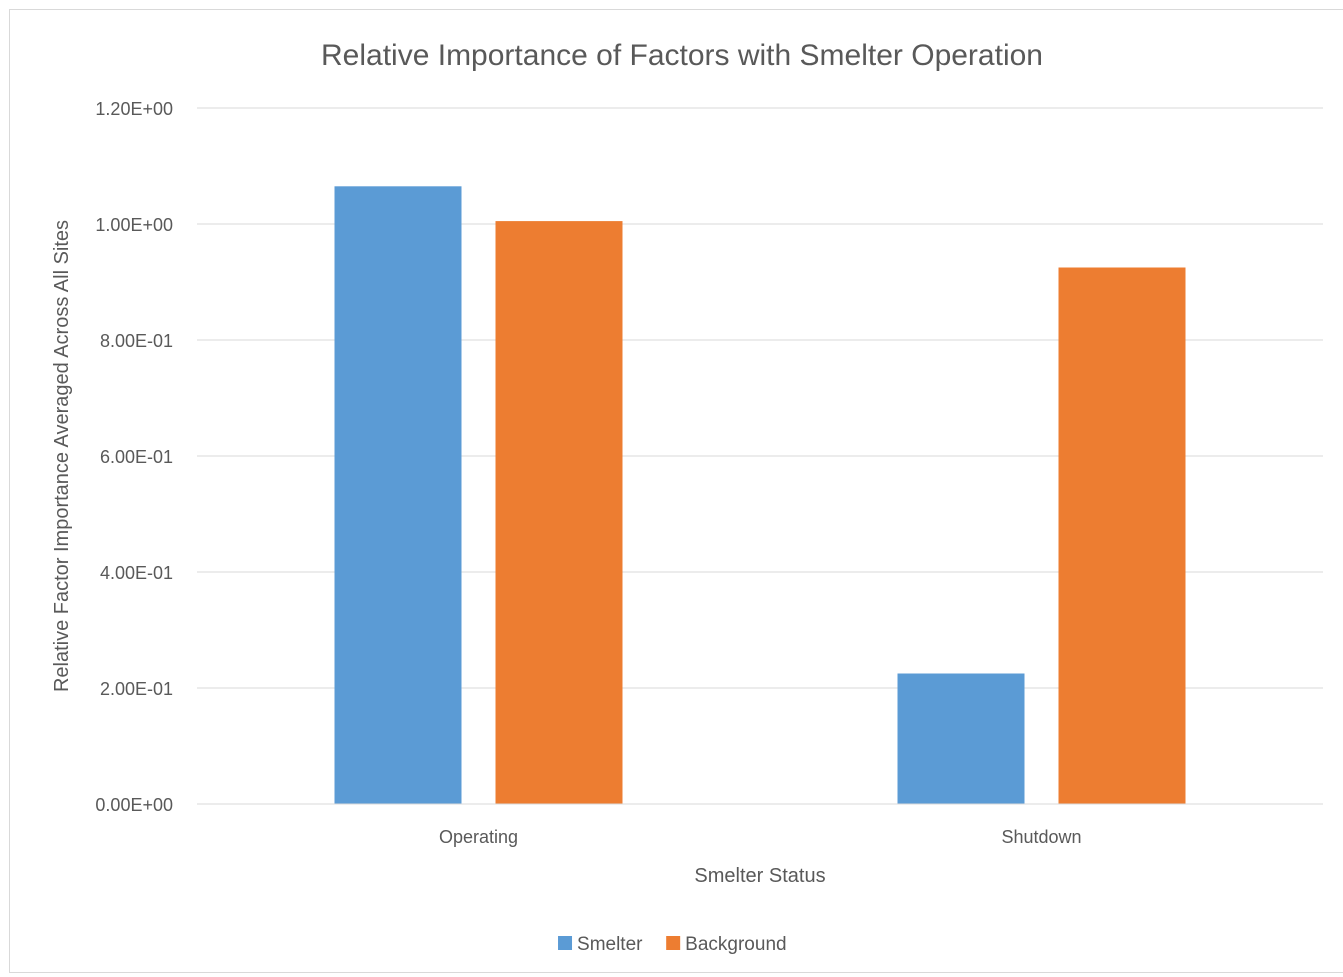 This screenshot has width=1343, height=977. What do you see at coordinates (1041, 837) in the screenshot?
I see `x-tick-label: Shutdown` at bounding box center [1041, 837].